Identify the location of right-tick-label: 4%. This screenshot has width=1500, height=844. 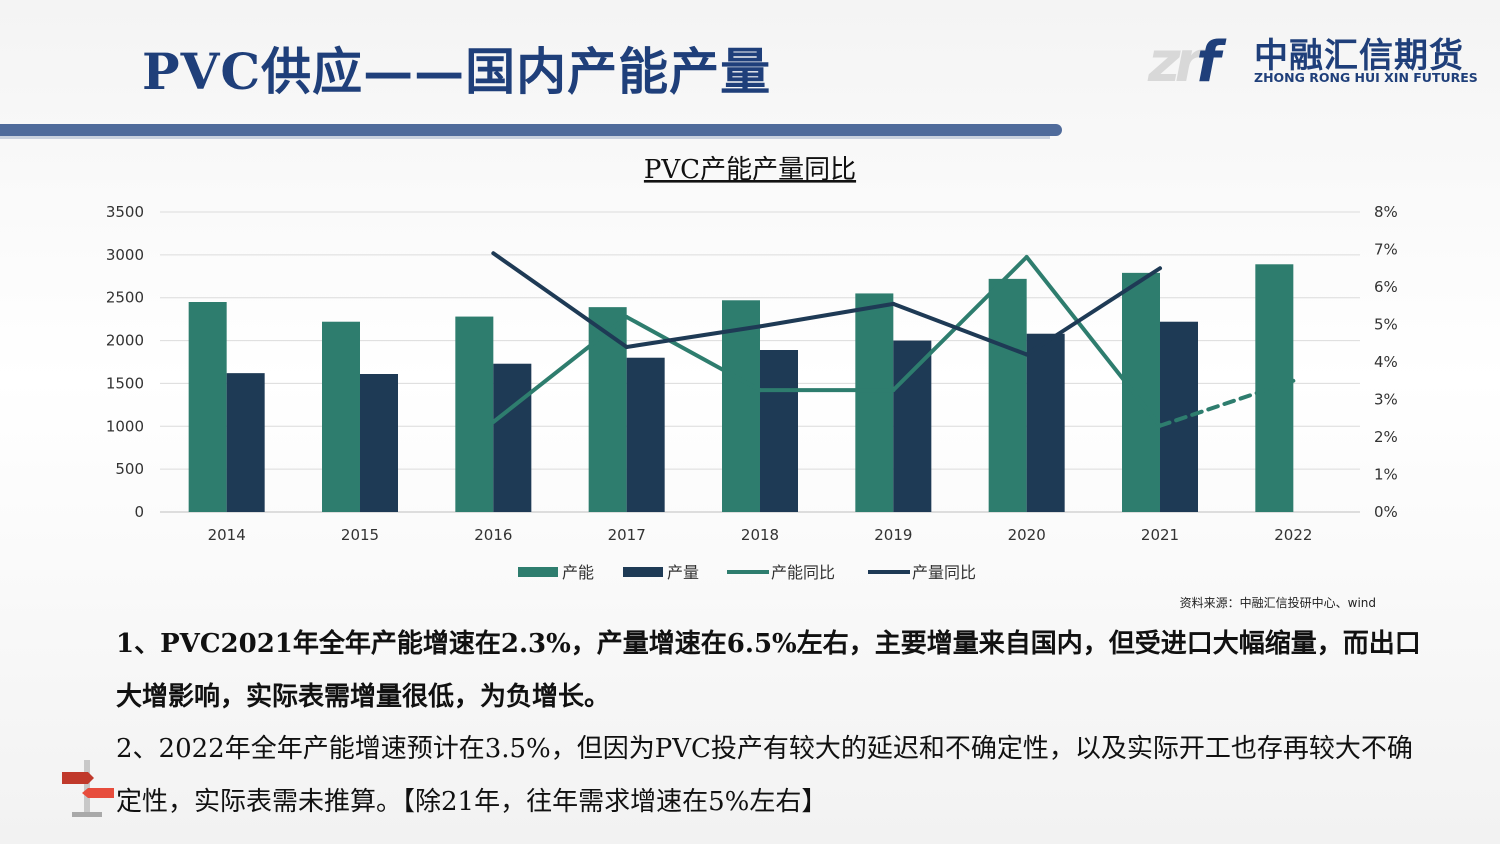
(1386, 362).